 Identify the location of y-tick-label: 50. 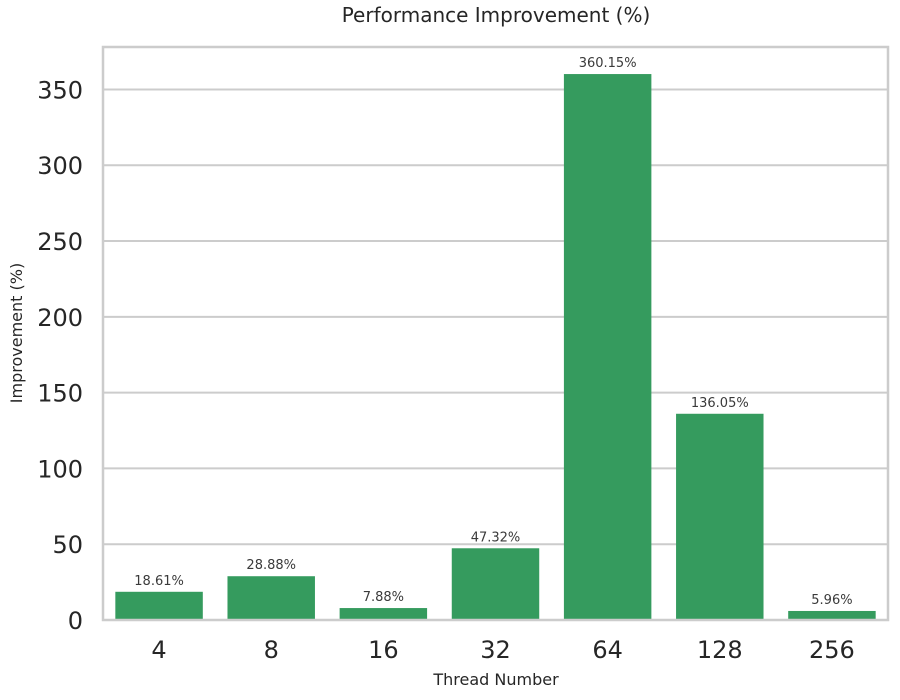
(67, 545).